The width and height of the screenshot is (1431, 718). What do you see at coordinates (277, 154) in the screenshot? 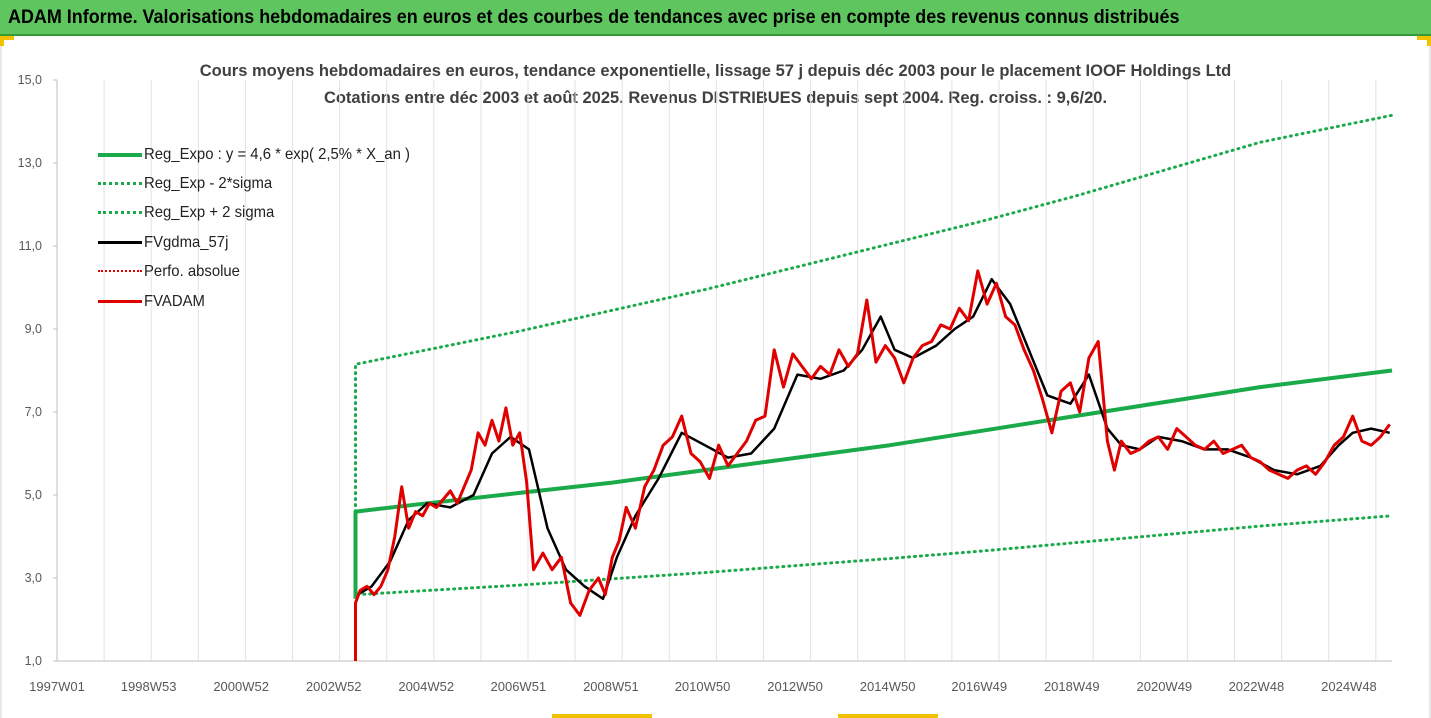
I see `legend-label: Reg_Expo : y = 4,6 * exp( 2,5% * X_an )` at bounding box center [277, 154].